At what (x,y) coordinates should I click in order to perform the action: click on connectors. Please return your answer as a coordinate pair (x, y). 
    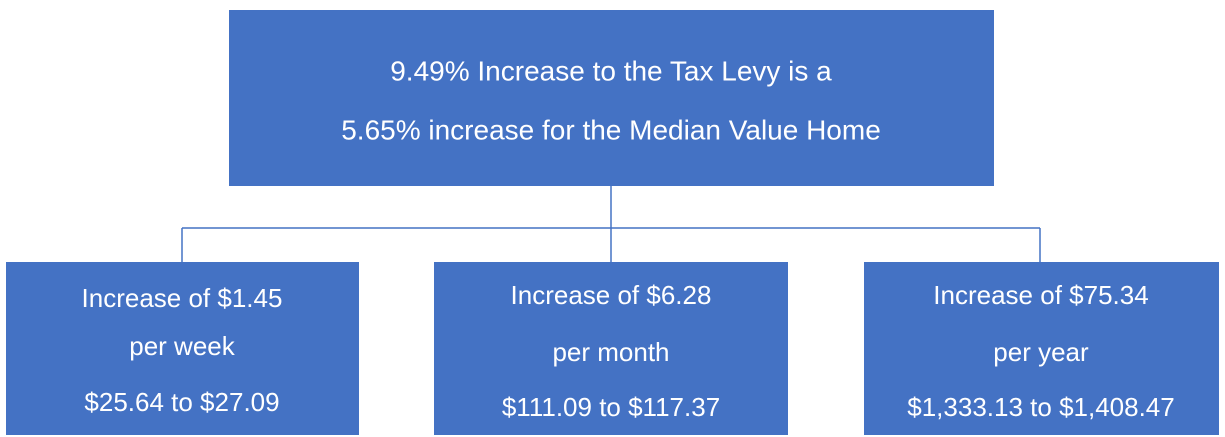
    Looking at the image, I should click on (611, 224).